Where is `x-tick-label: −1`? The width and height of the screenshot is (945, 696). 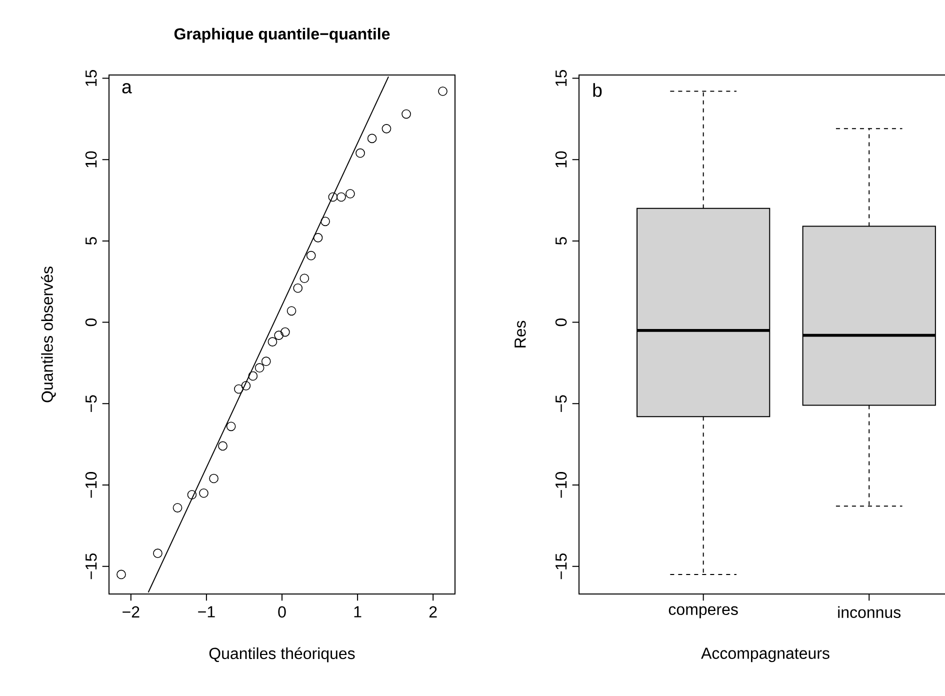
x-tick-label: −1 is located at coordinates (206, 612).